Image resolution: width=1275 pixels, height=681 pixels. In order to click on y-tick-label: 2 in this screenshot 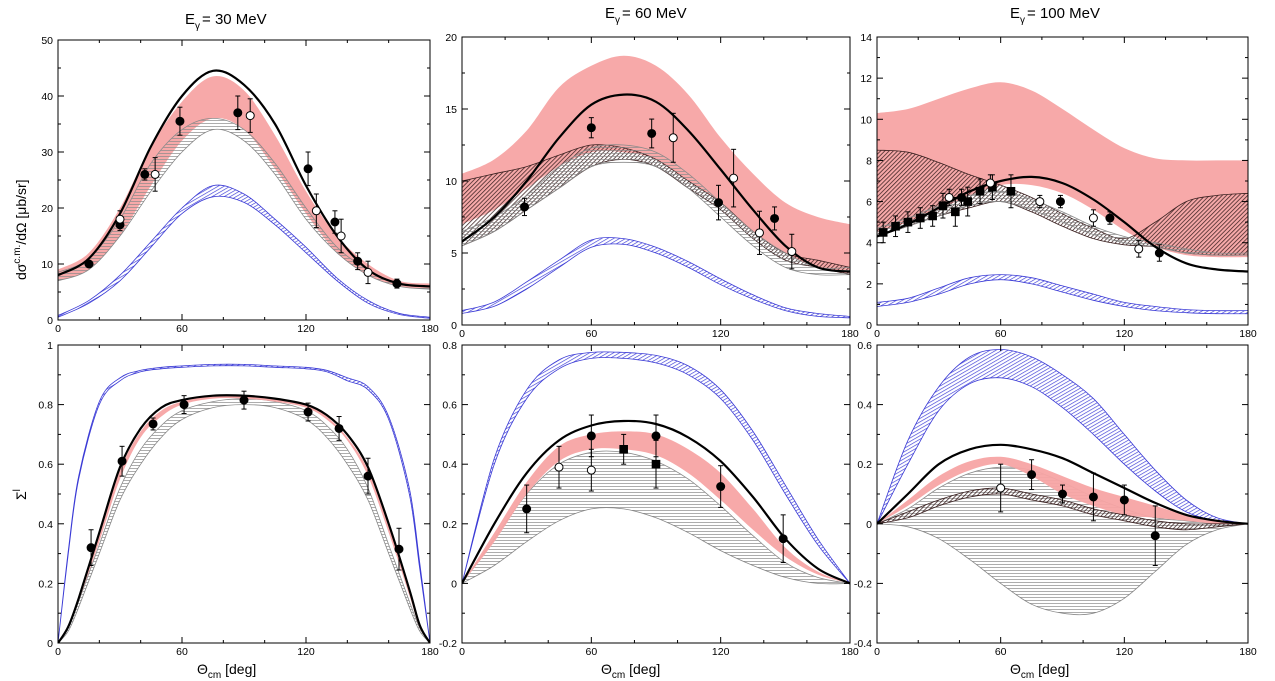, I will do `click(869, 285)`.